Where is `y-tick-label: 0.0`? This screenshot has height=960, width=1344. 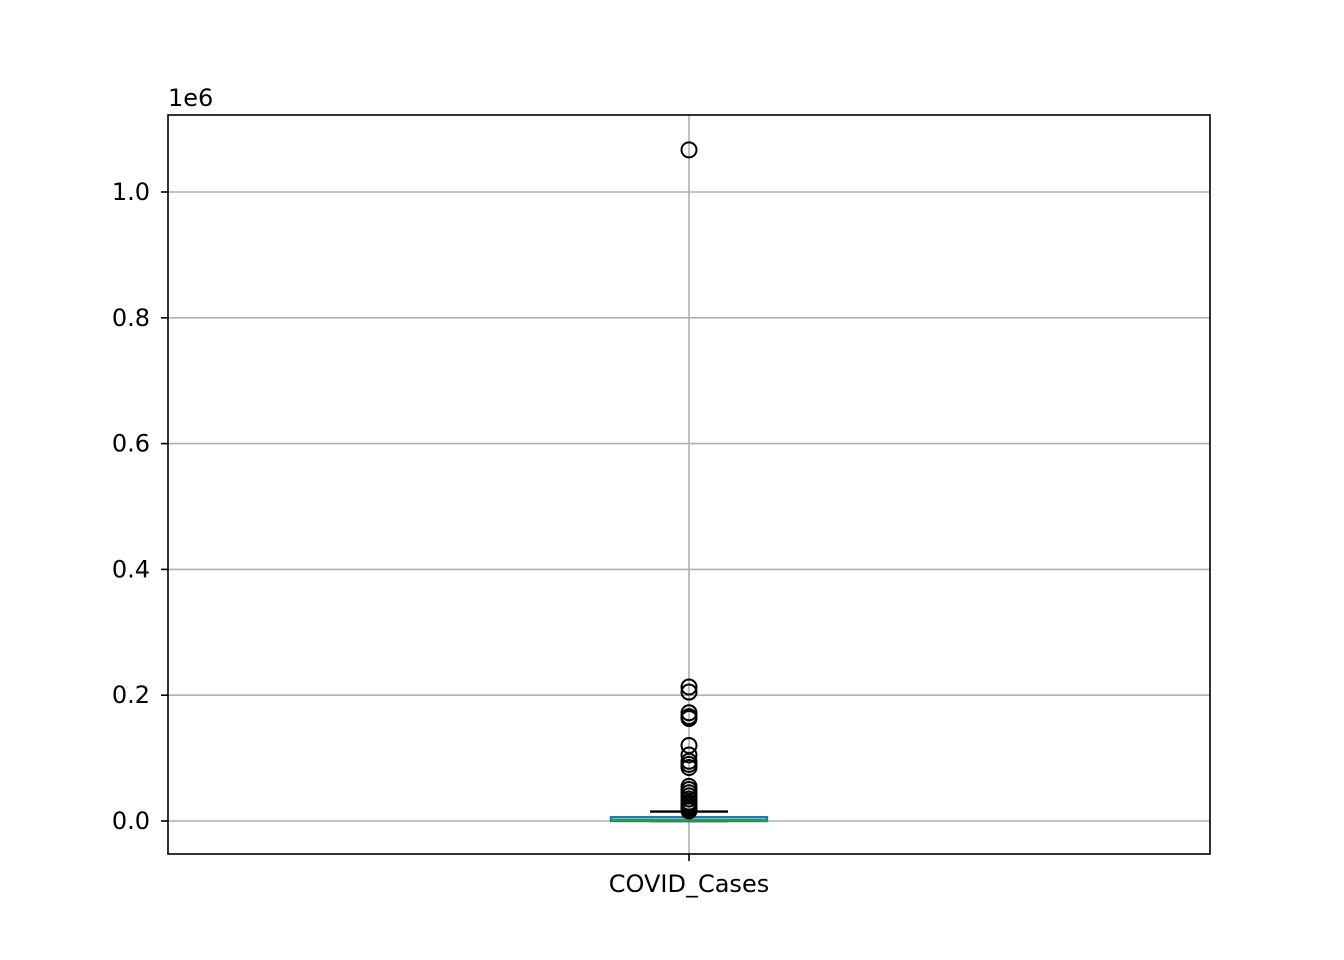
y-tick-label: 0.0 is located at coordinates (131, 821).